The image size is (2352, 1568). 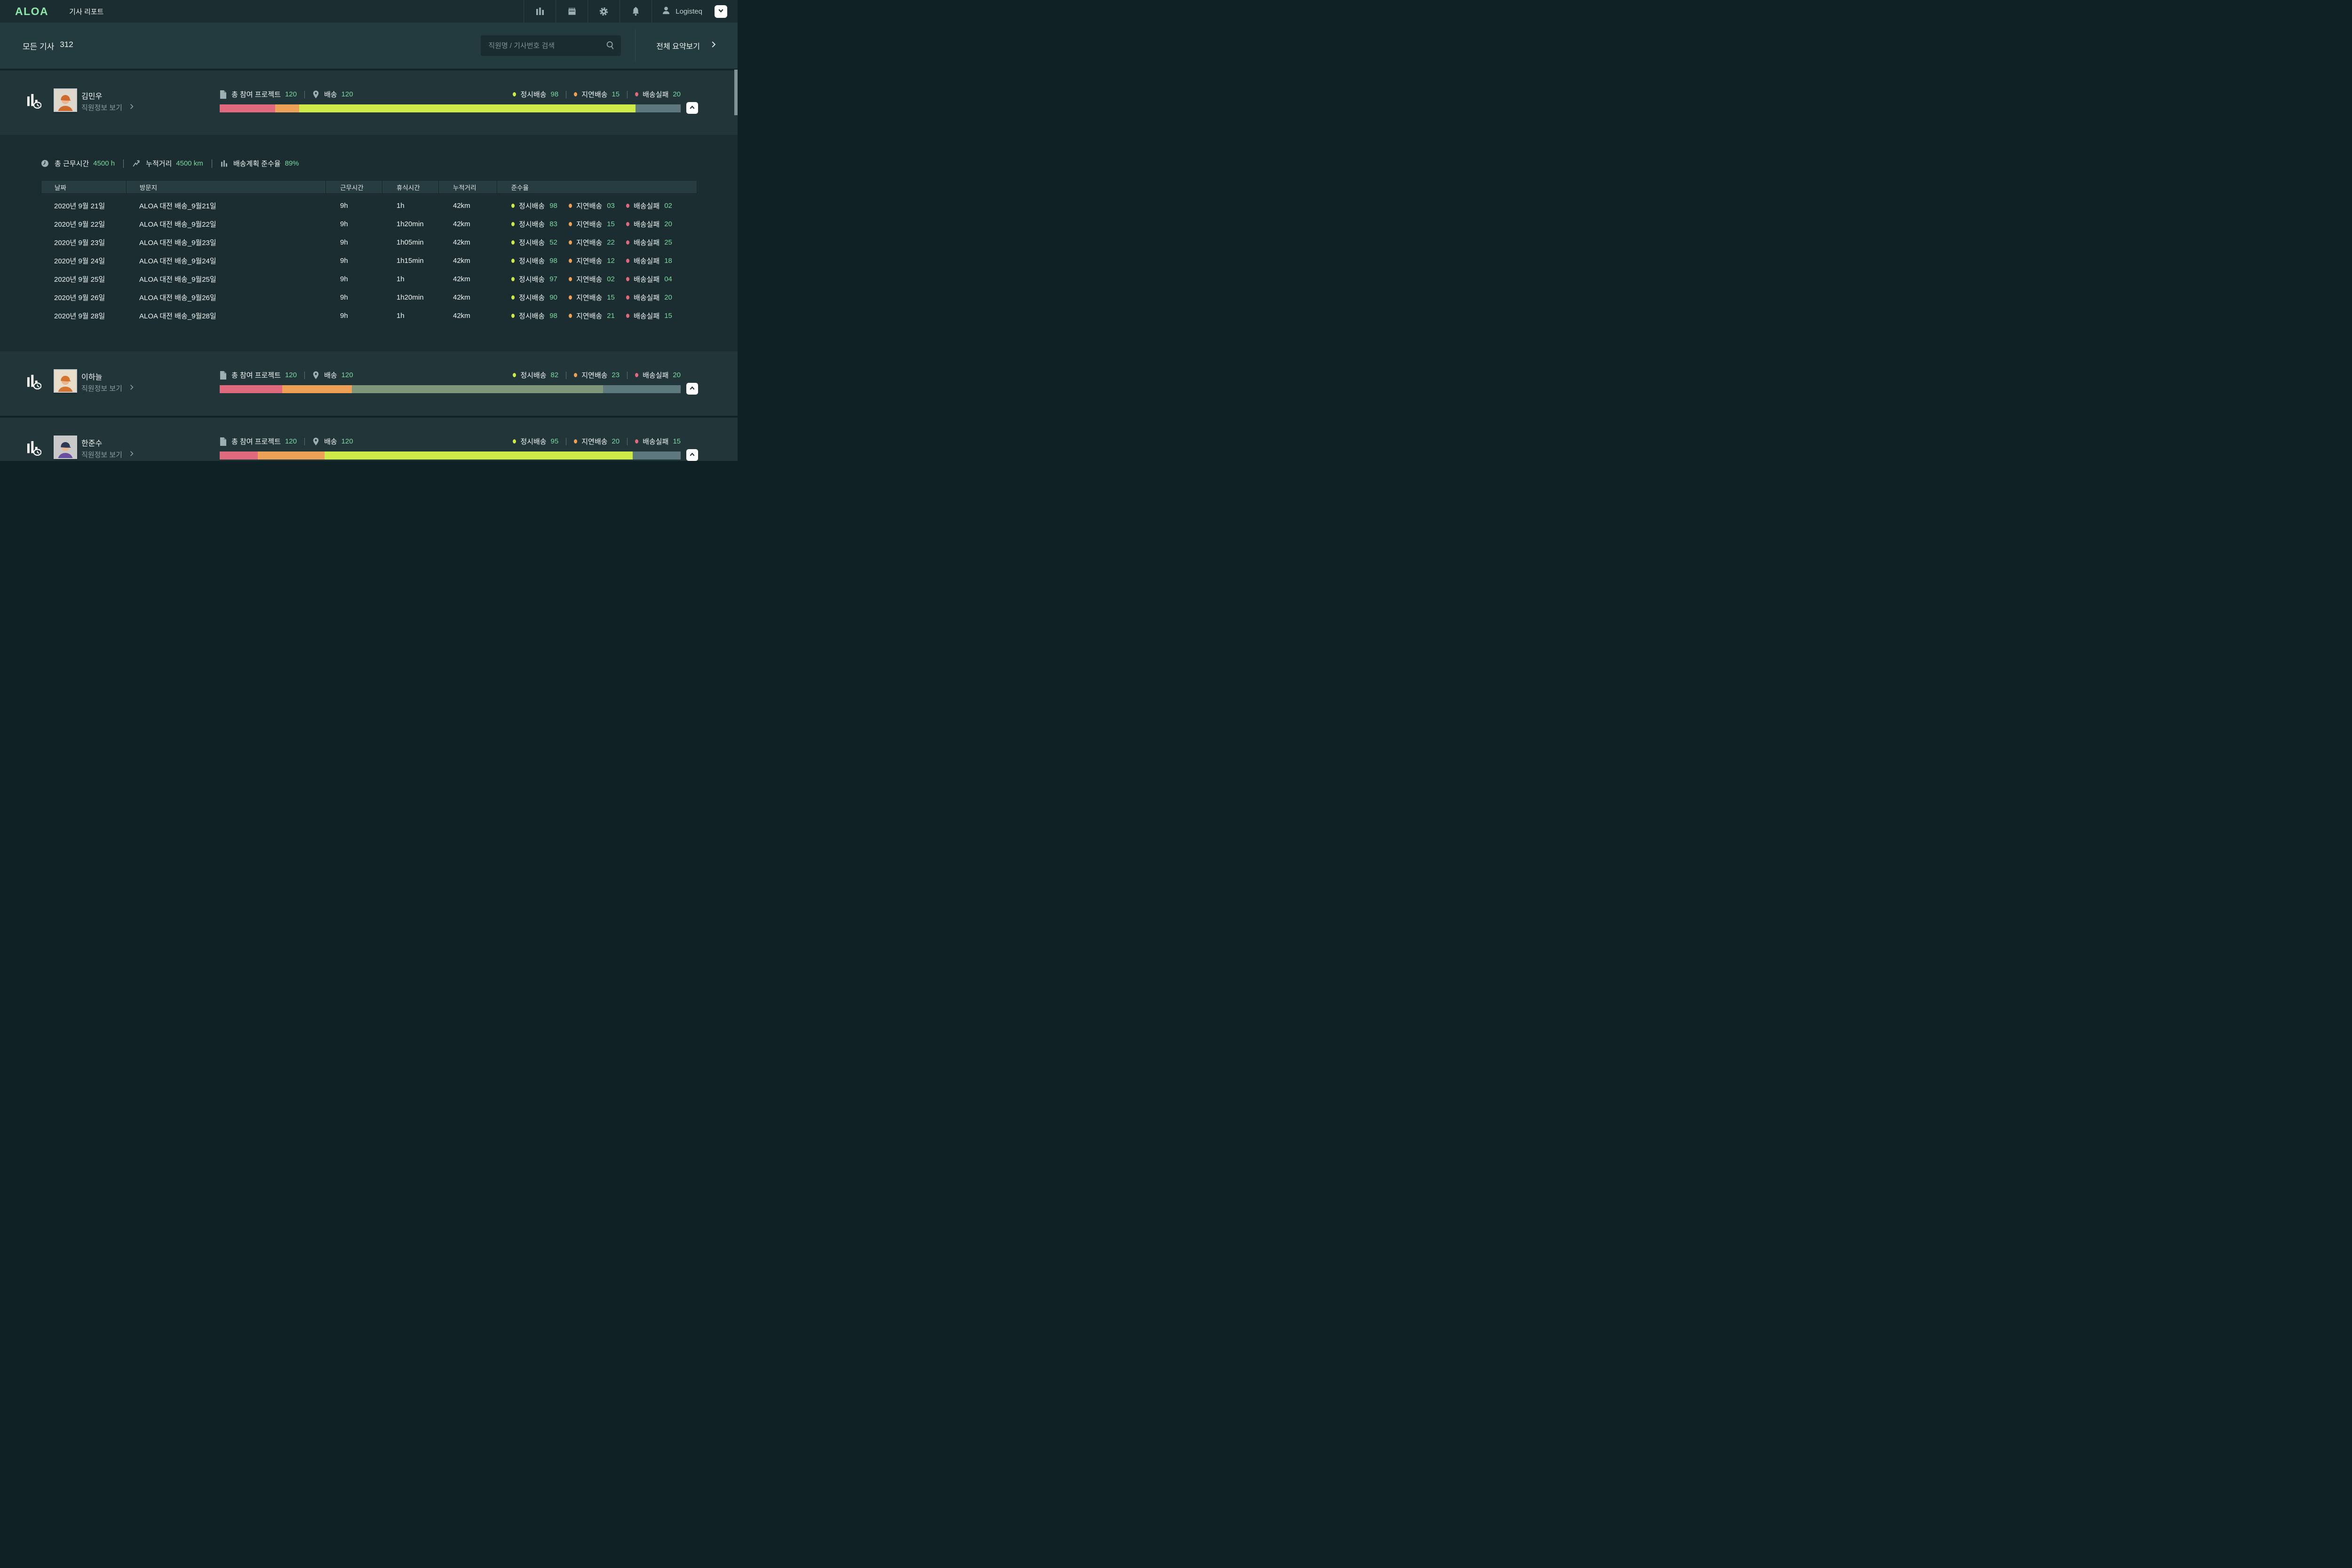 I want to click on delivery-stats: 정시배송 95 지연배송 20 배송실패 15, so click(x=597, y=441).